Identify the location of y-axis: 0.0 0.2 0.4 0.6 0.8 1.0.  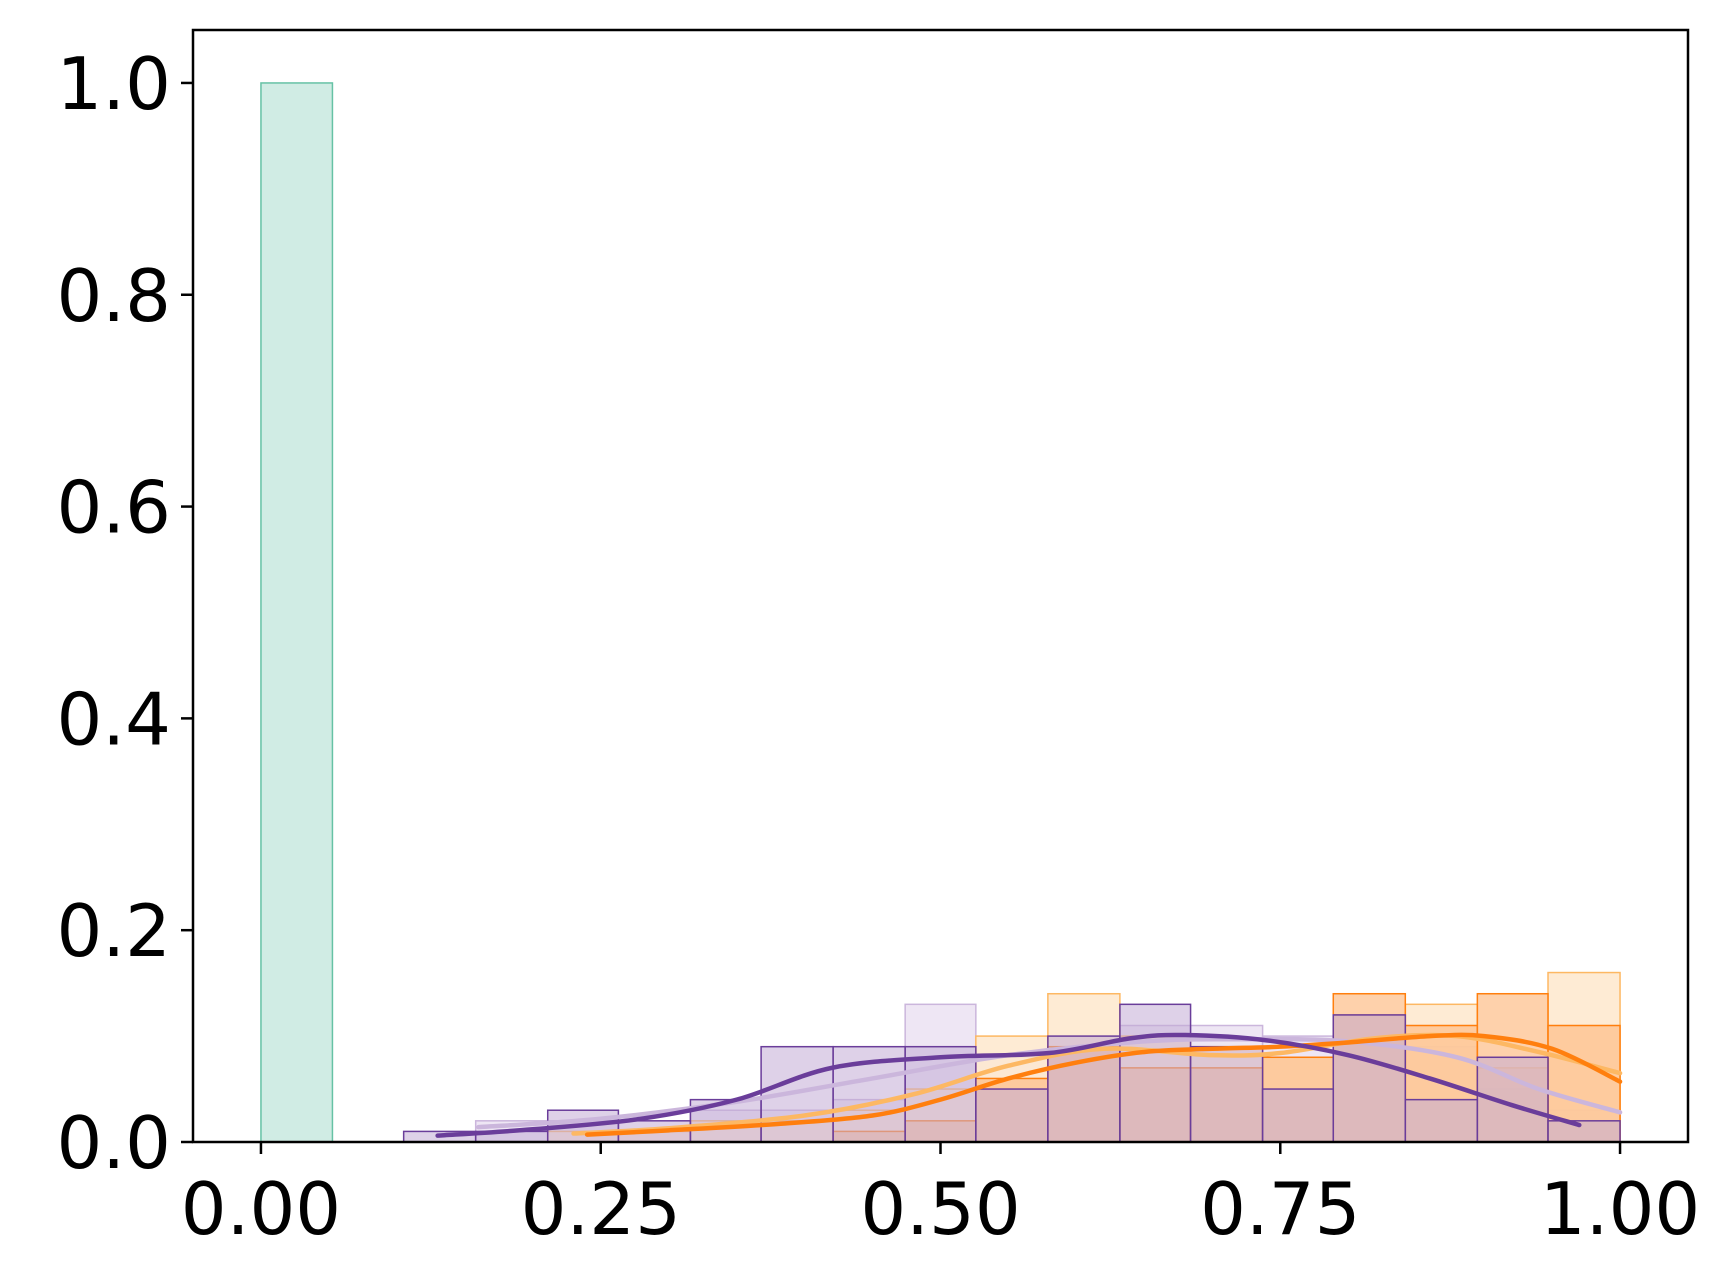
(124, 613).